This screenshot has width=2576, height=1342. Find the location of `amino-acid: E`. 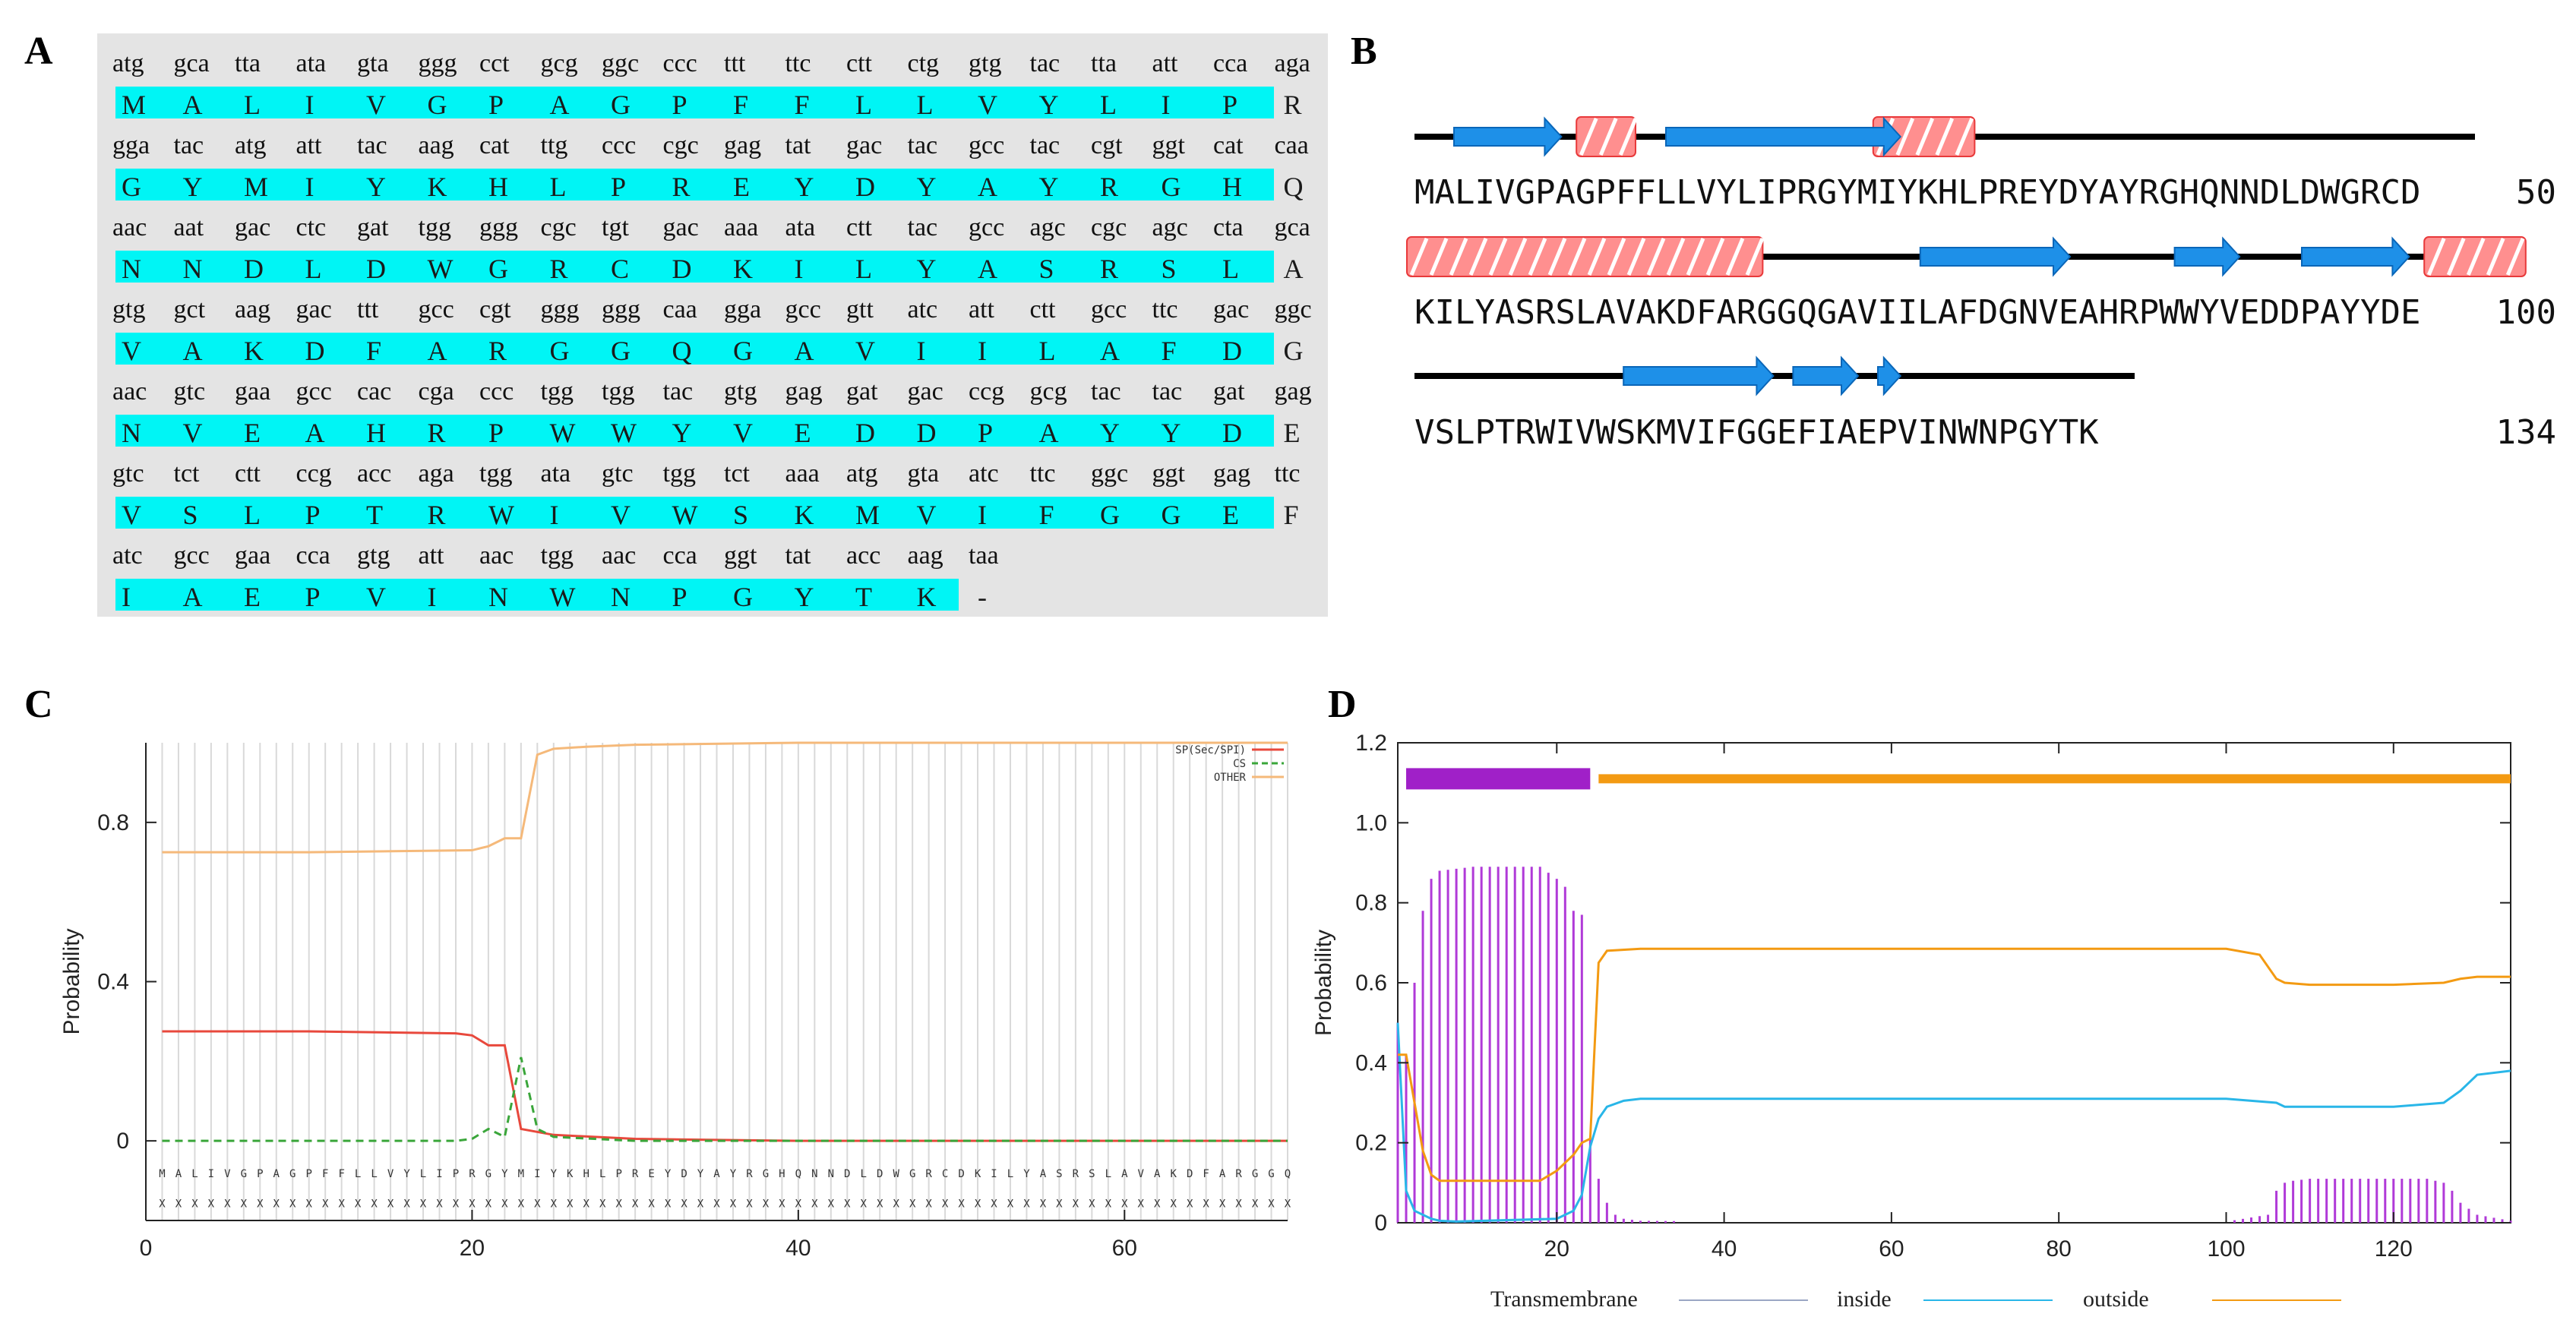

amino-acid: E is located at coordinates (1230, 515).